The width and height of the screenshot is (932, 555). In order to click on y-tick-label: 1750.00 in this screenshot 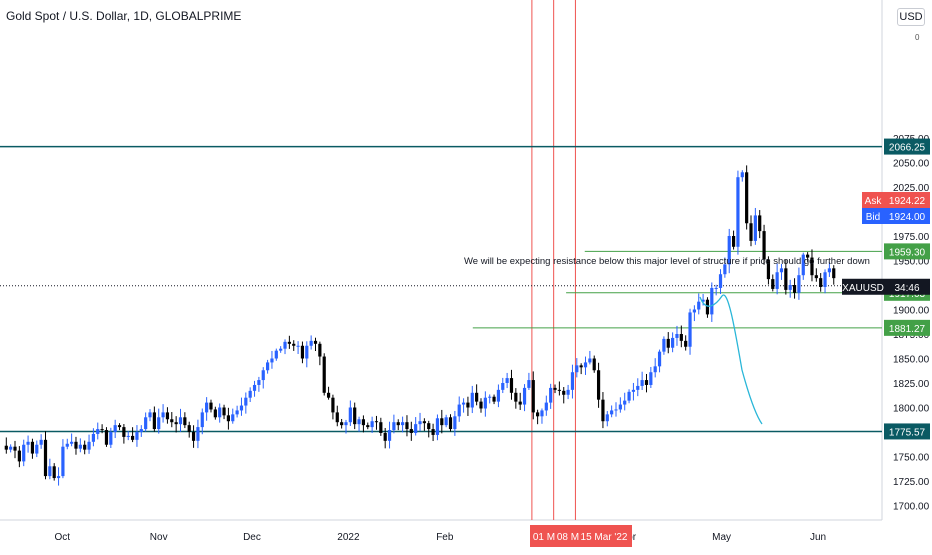, I will do `click(911, 458)`.